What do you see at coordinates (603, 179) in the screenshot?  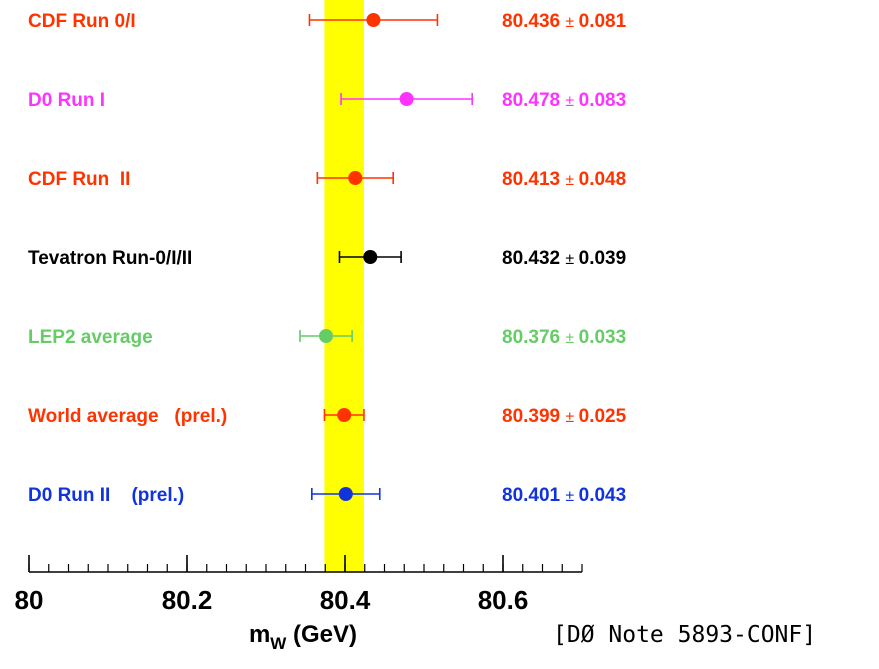 I see `value-error: 0.048` at bounding box center [603, 179].